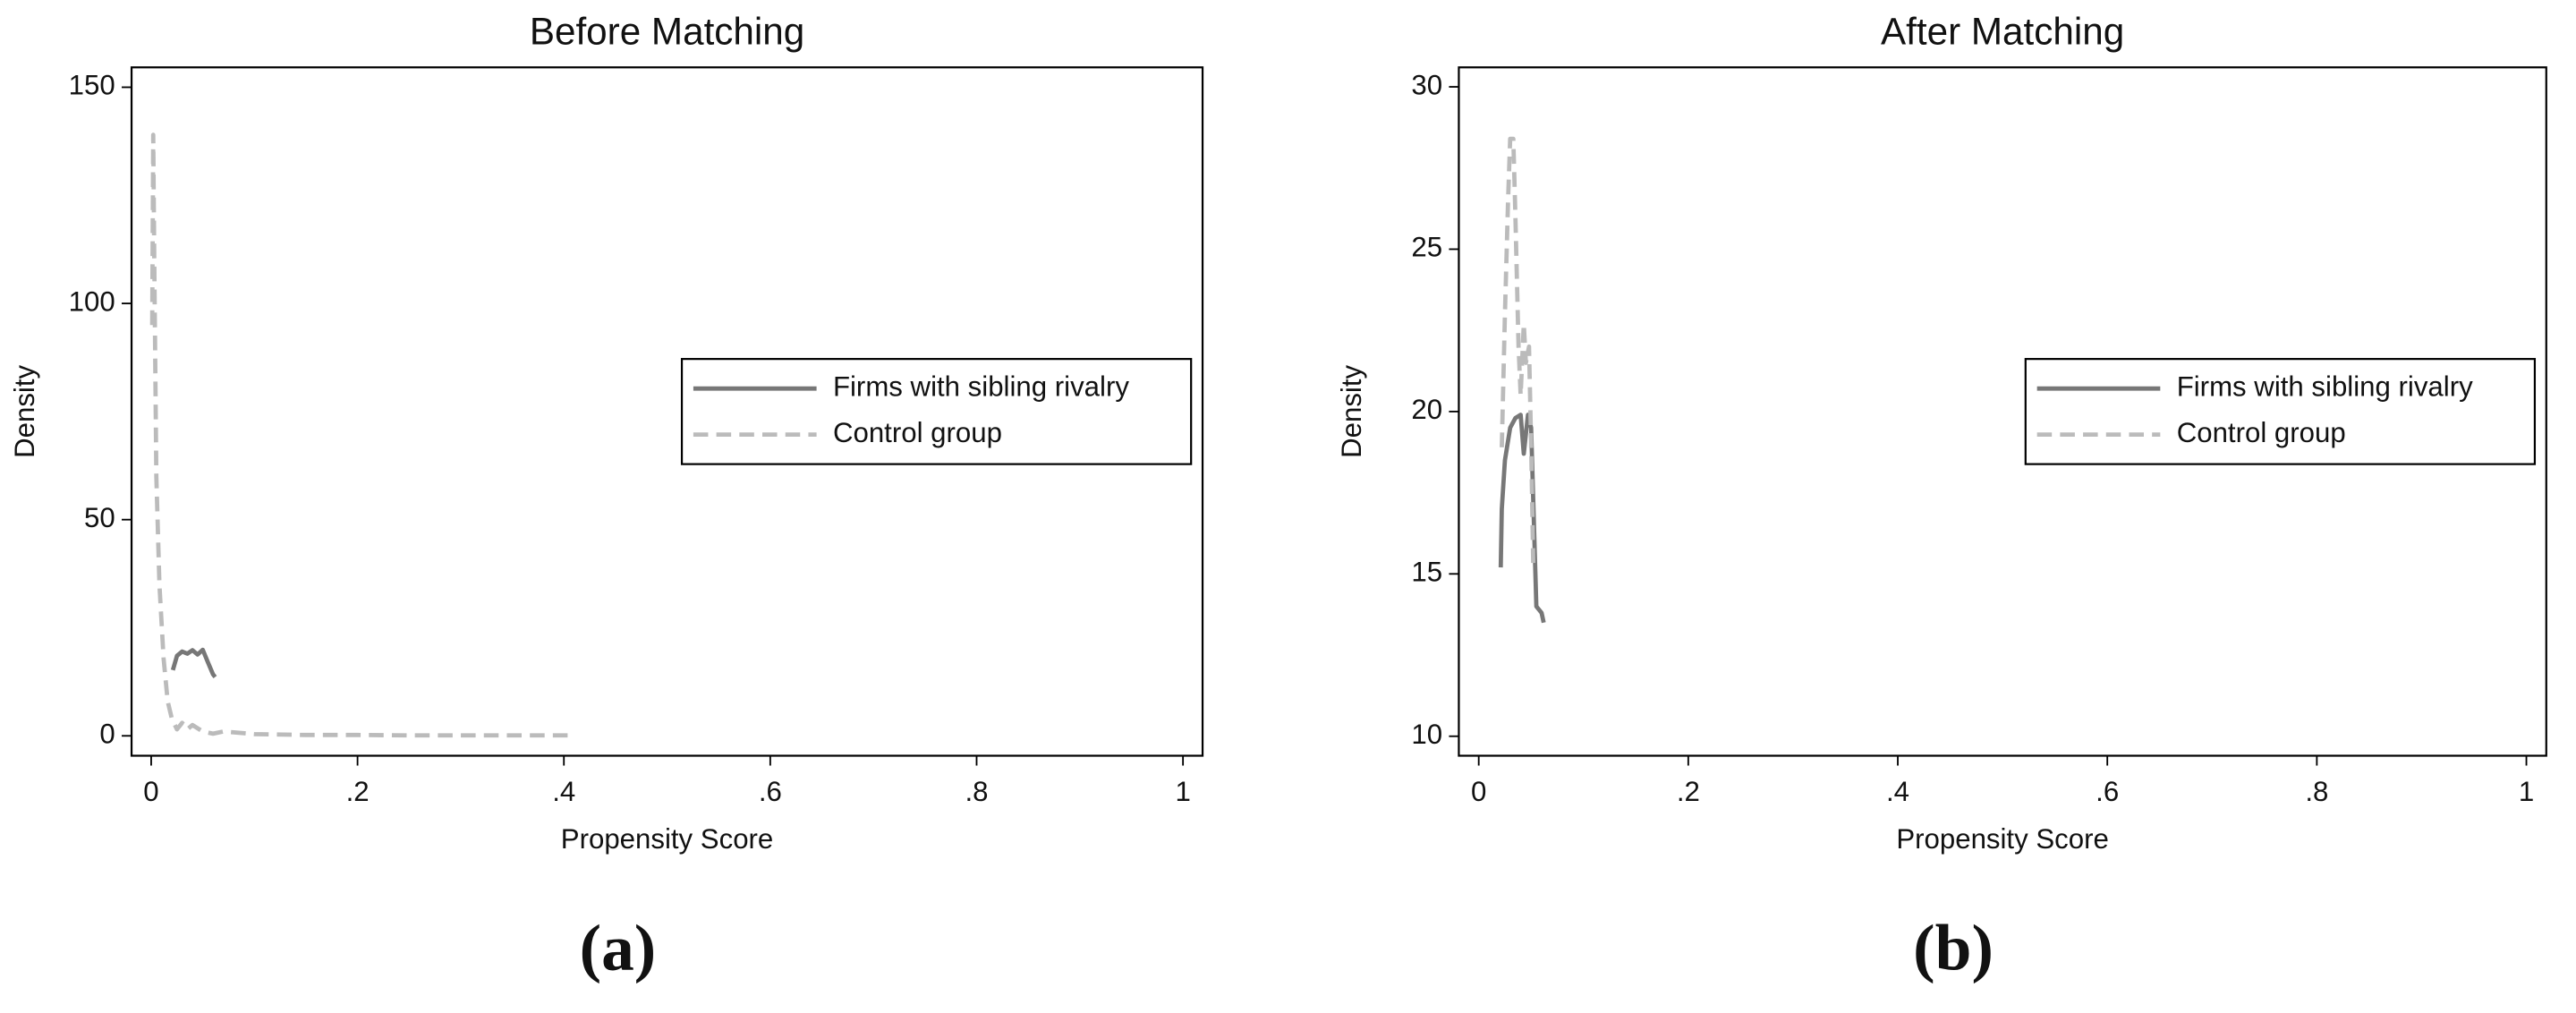  I want to click on caption: (b), so click(1953, 948).